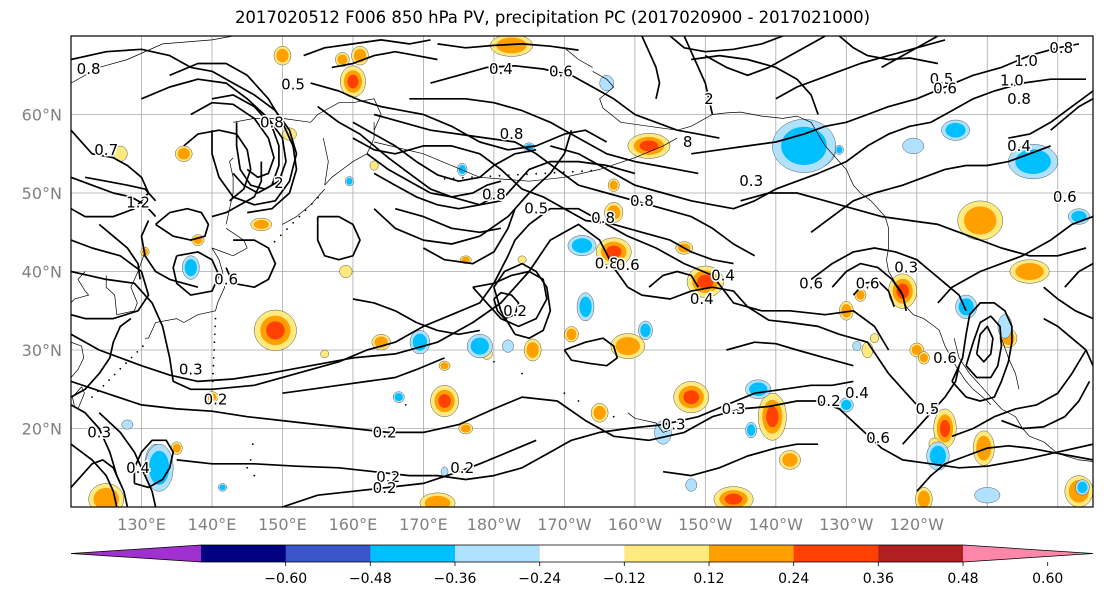 The image size is (1105, 601). I want to click on colorbar-tick-label: −0.36, so click(455, 579).